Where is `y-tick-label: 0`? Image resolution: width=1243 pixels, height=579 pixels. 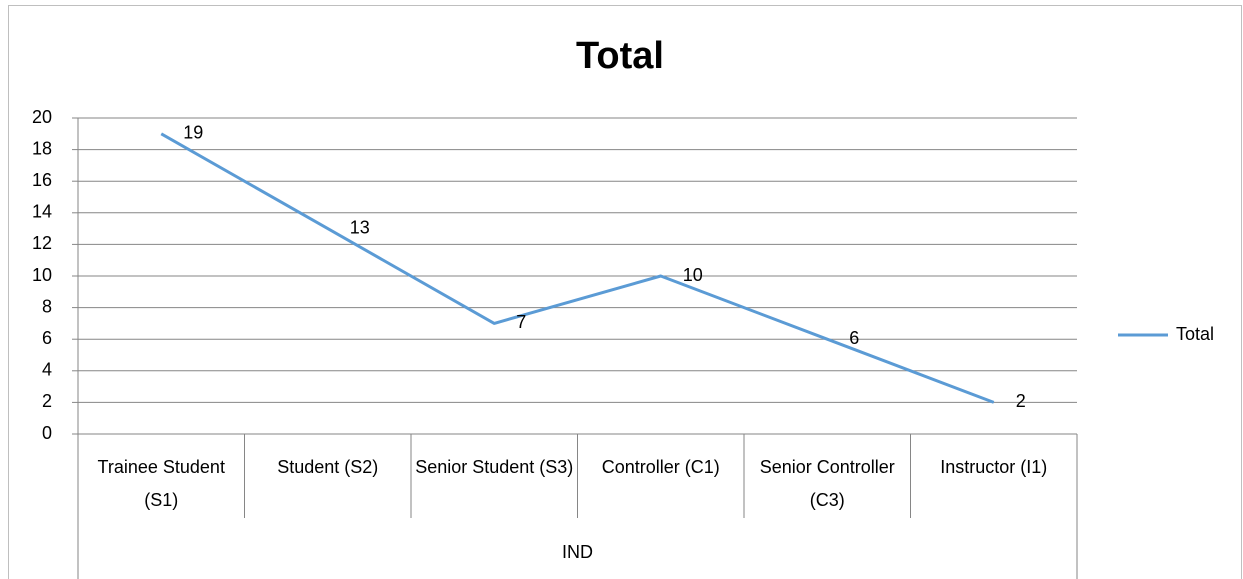
y-tick-label: 0 is located at coordinates (47, 433).